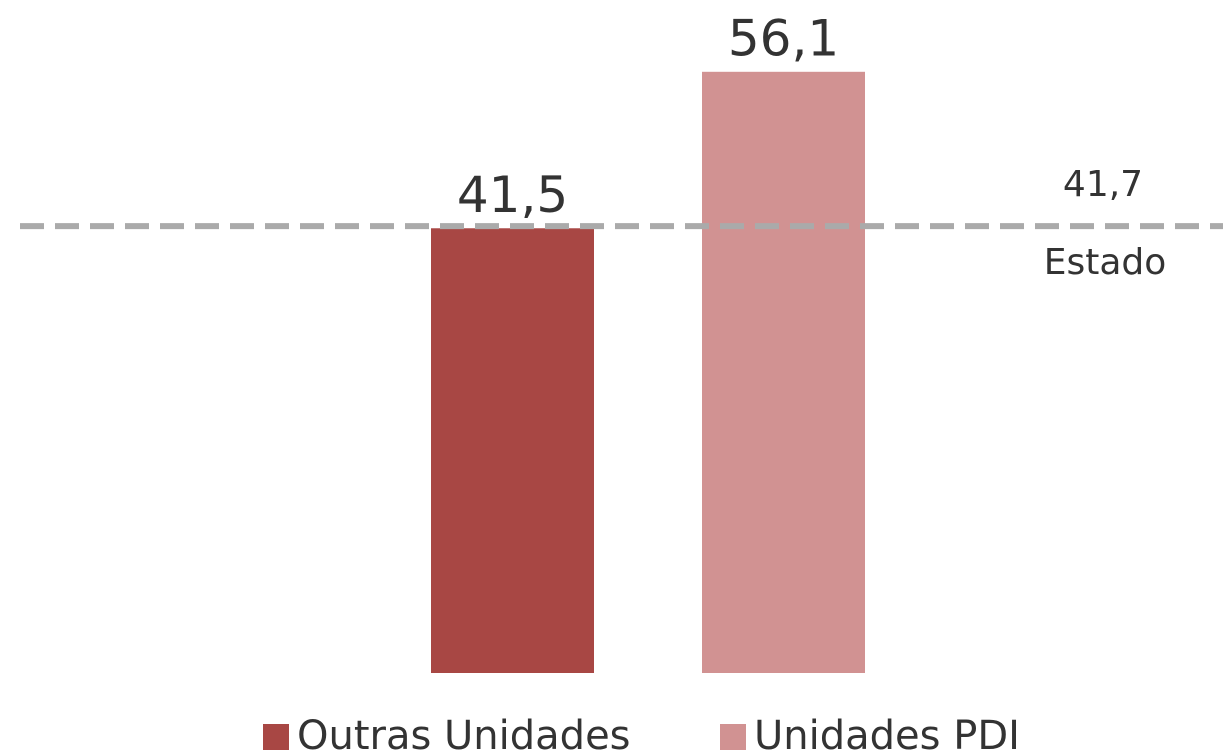 The image size is (1223, 752). What do you see at coordinates (887, 732) in the screenshot?
I see `legend-label: Unidades PDI` at bounding box center [887, 732].